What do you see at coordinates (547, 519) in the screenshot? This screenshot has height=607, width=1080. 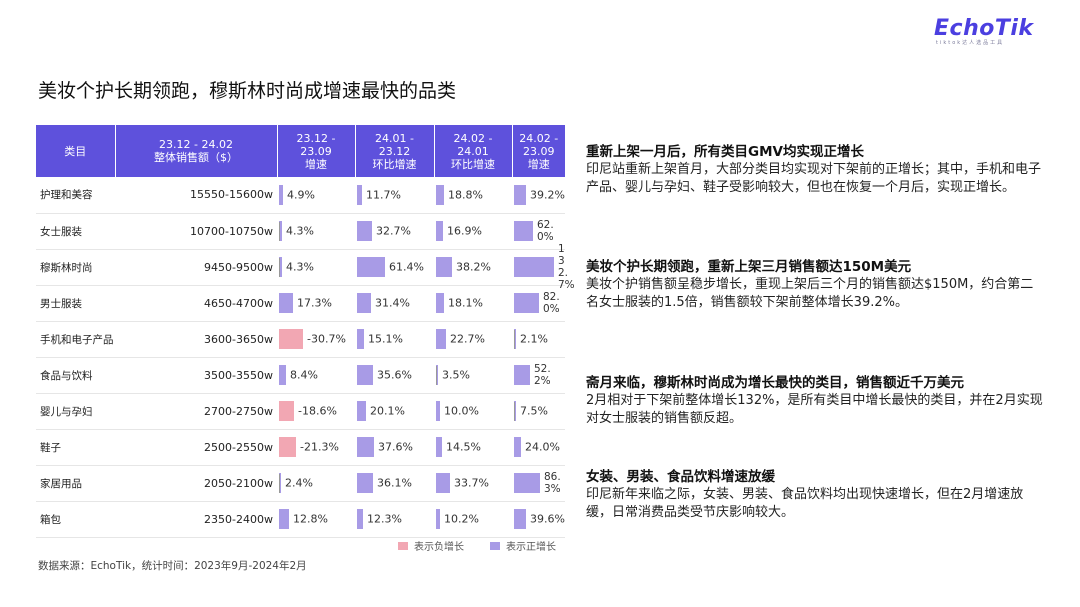 I see `growth-value-label: 39.6%` at bounding box center [547, 519].